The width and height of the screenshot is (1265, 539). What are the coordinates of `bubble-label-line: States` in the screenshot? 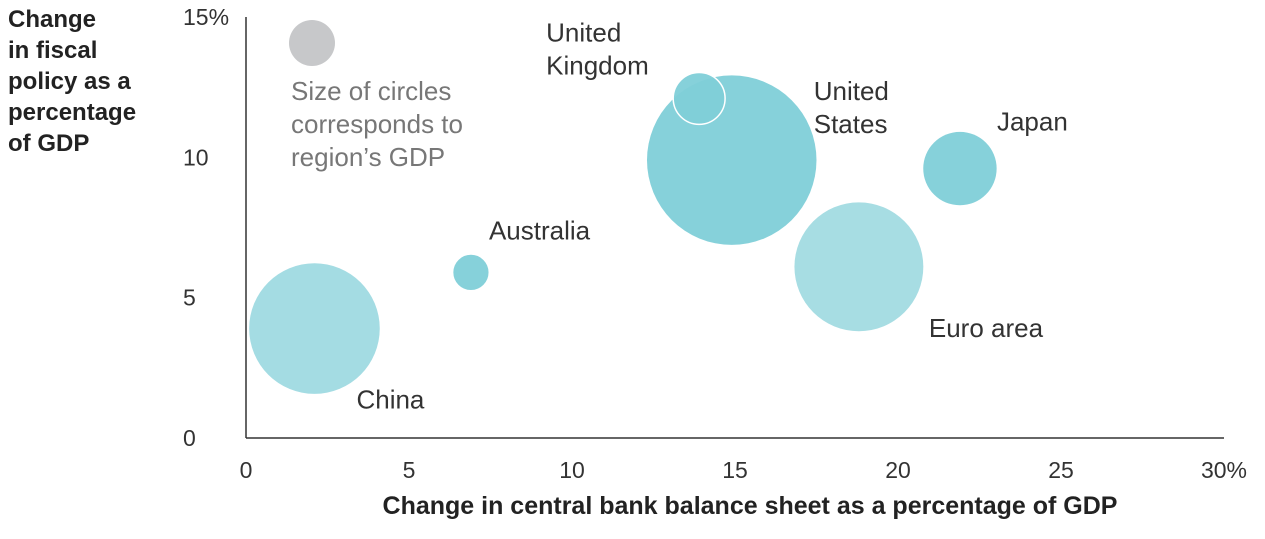 It's located at (851, 124).